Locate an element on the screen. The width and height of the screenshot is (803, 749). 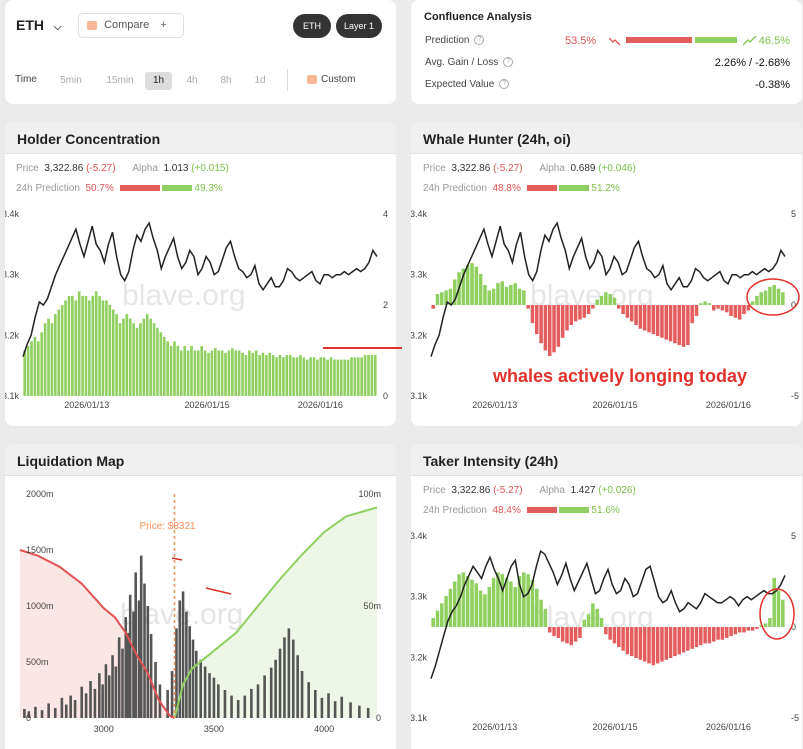
y-tick-left: 1000m is located at coordinates (40, 606).